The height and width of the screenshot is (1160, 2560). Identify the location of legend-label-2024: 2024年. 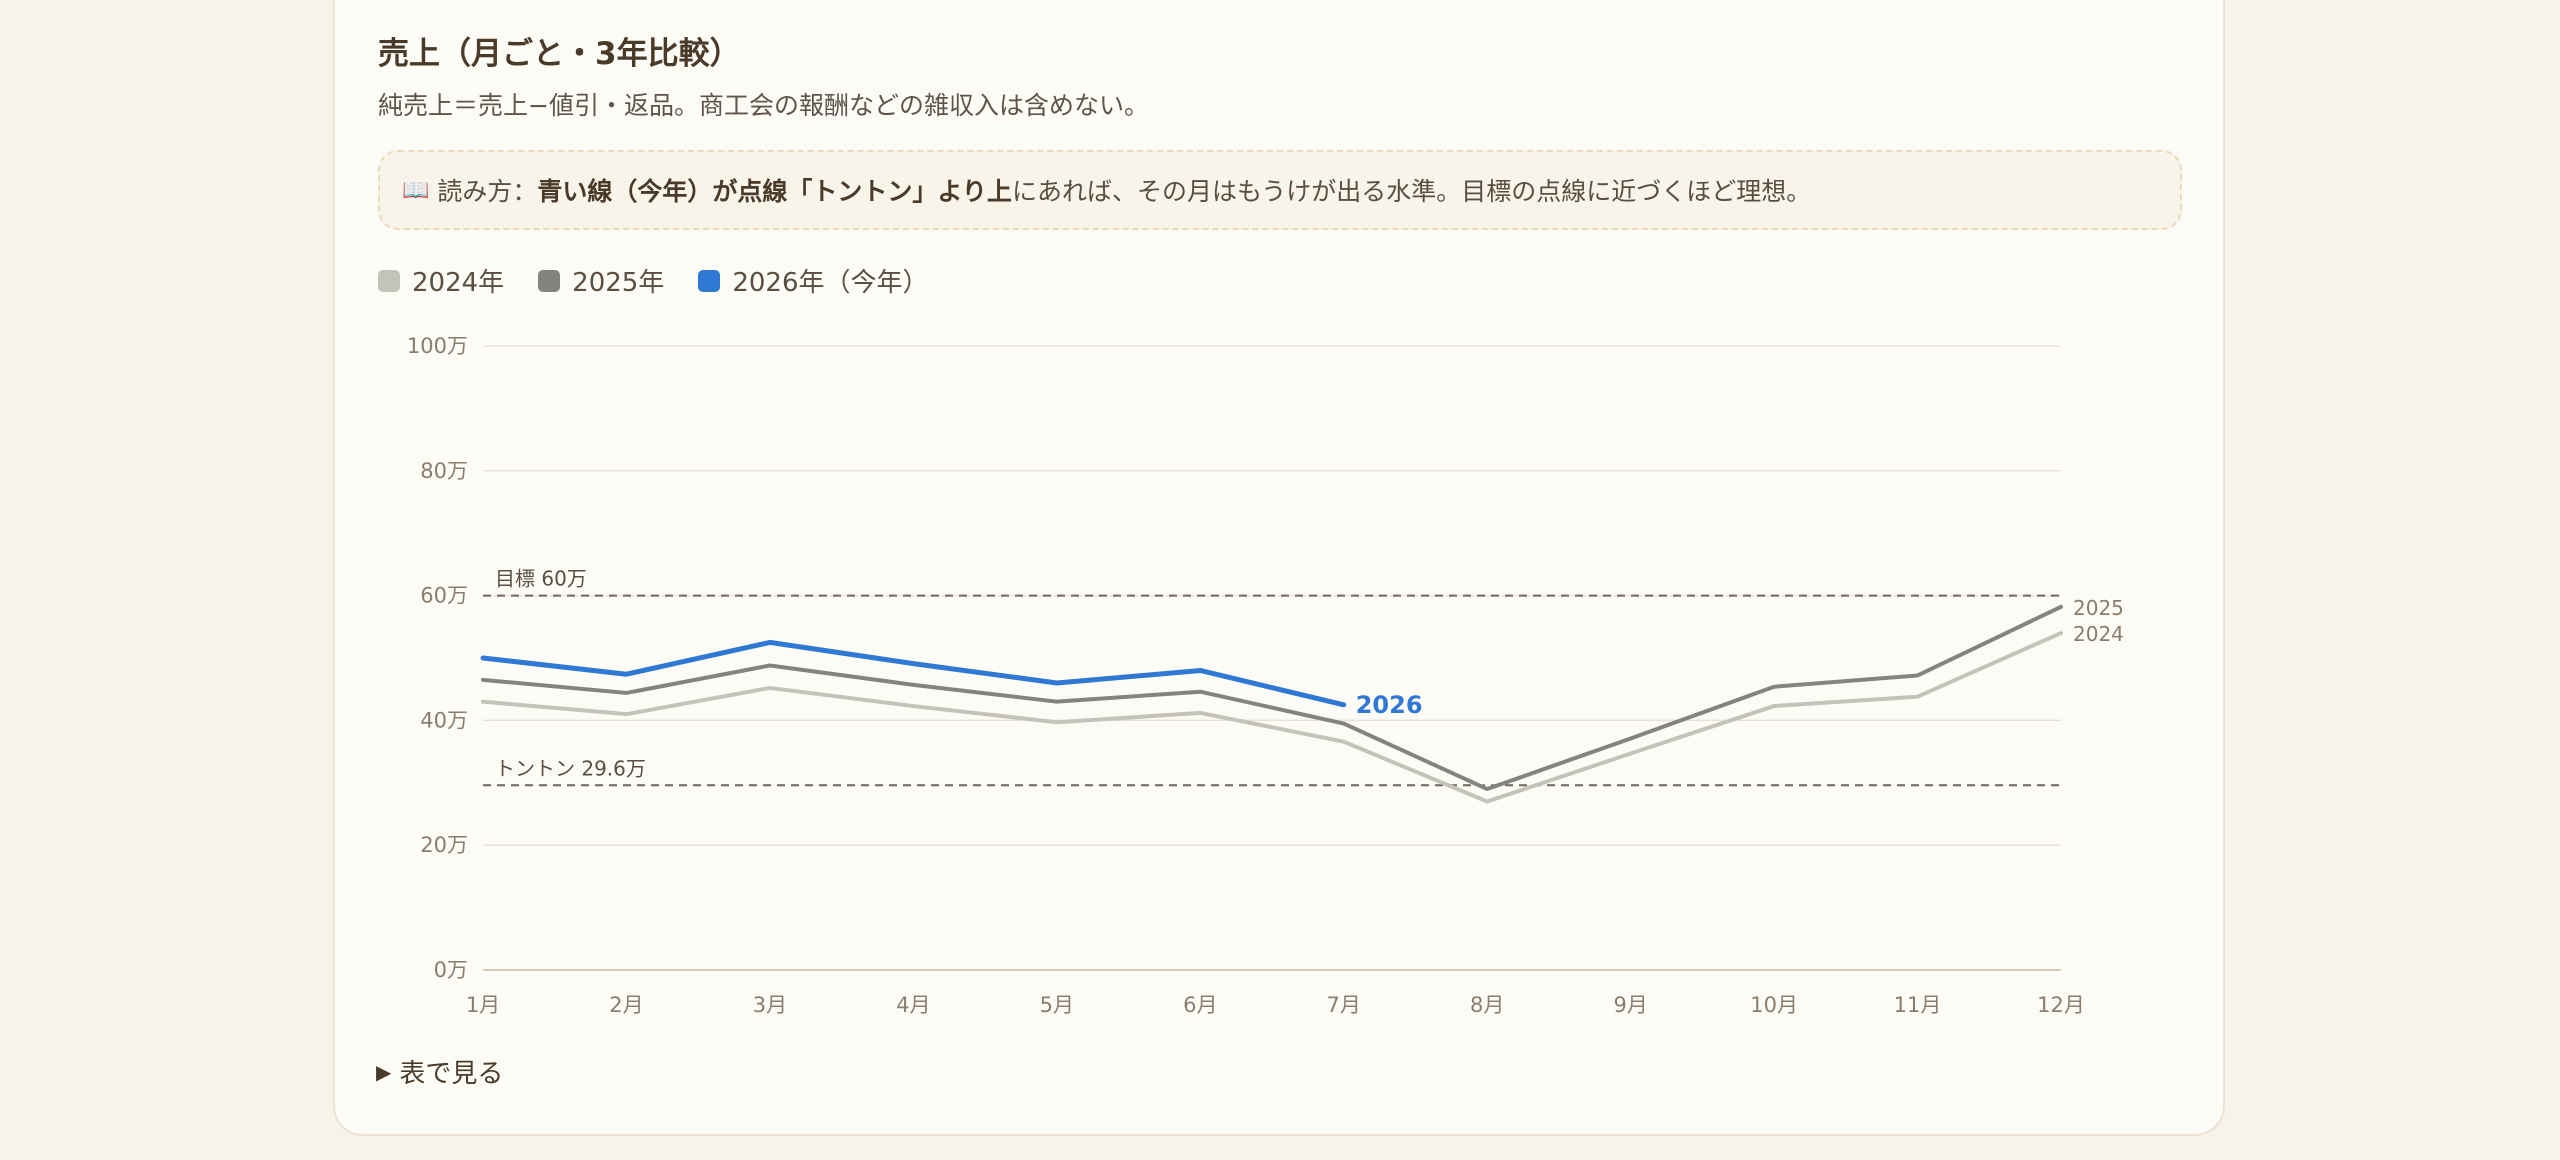
(458, 283).